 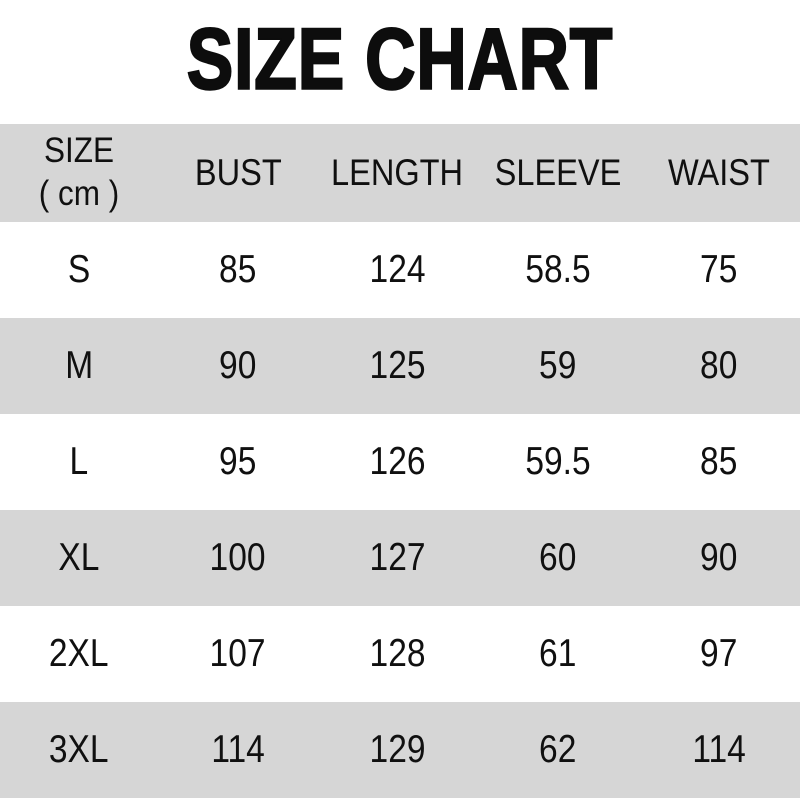 I want to click on cell-bust: 85, so click(x=238, y=270).